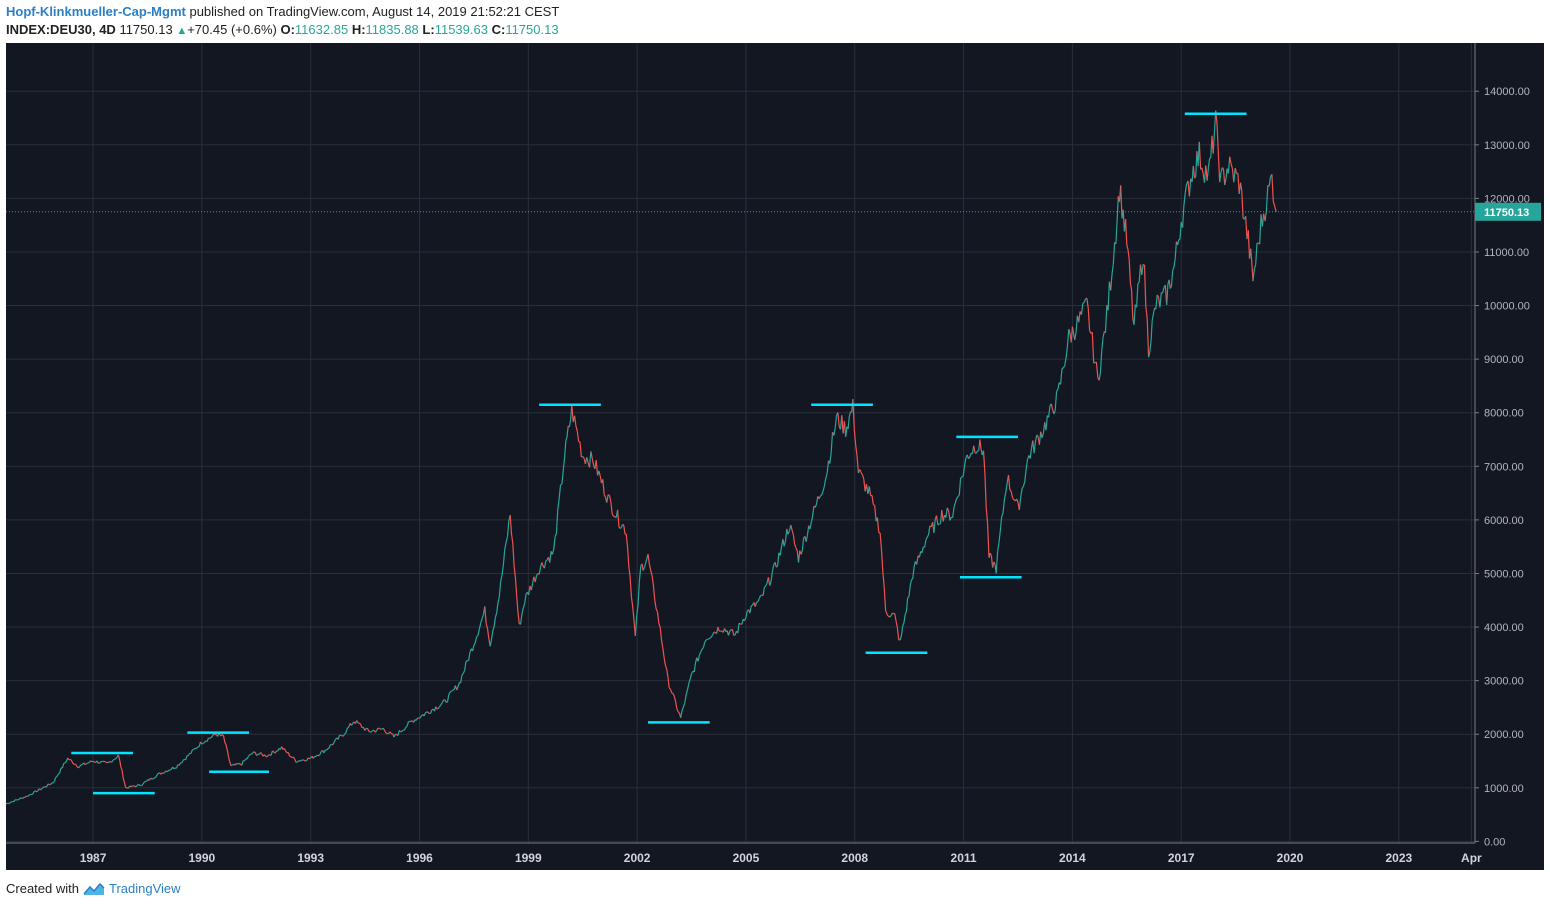 This screenshot has height=907, width=1550. I want to click on x-tick-label: 1999, so click(528, 858).